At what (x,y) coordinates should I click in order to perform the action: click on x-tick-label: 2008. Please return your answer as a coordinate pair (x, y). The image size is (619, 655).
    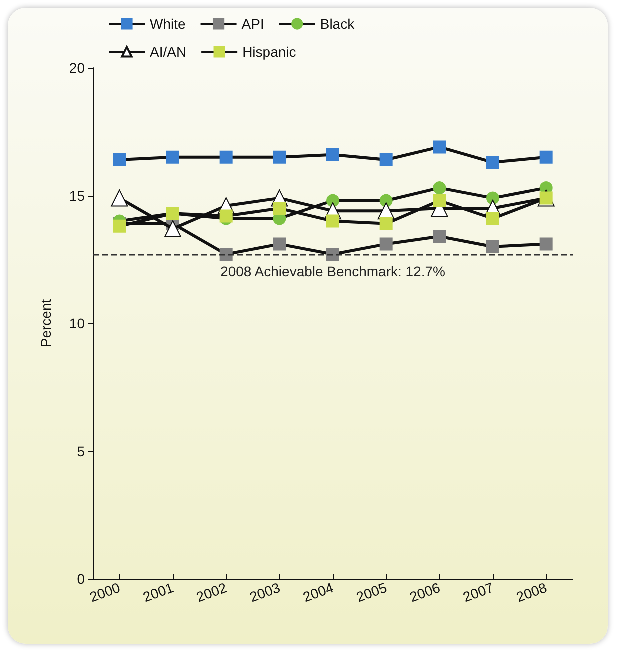
    Looking at the image, I should click on (532, 592).